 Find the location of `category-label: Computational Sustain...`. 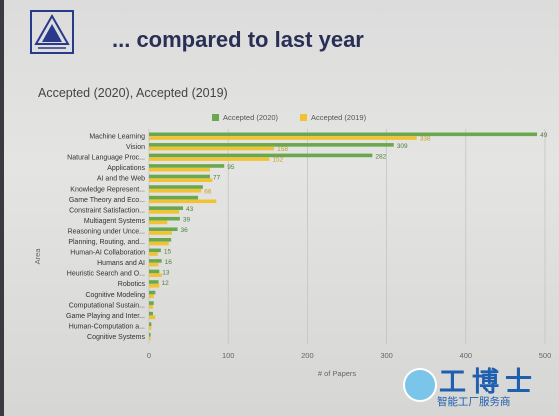

category-label: Computational Sustain... is located at coordinates (107, 305).